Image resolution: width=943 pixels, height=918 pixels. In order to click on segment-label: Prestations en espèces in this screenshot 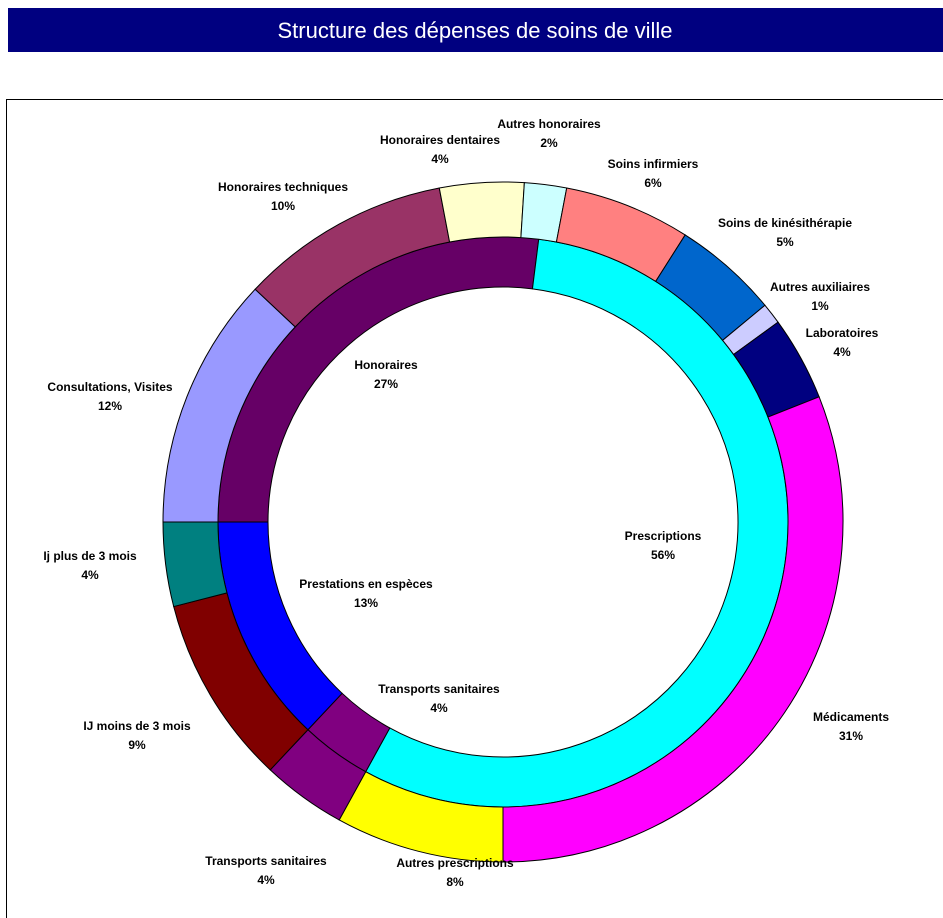, I will do `click(366, 584)`.